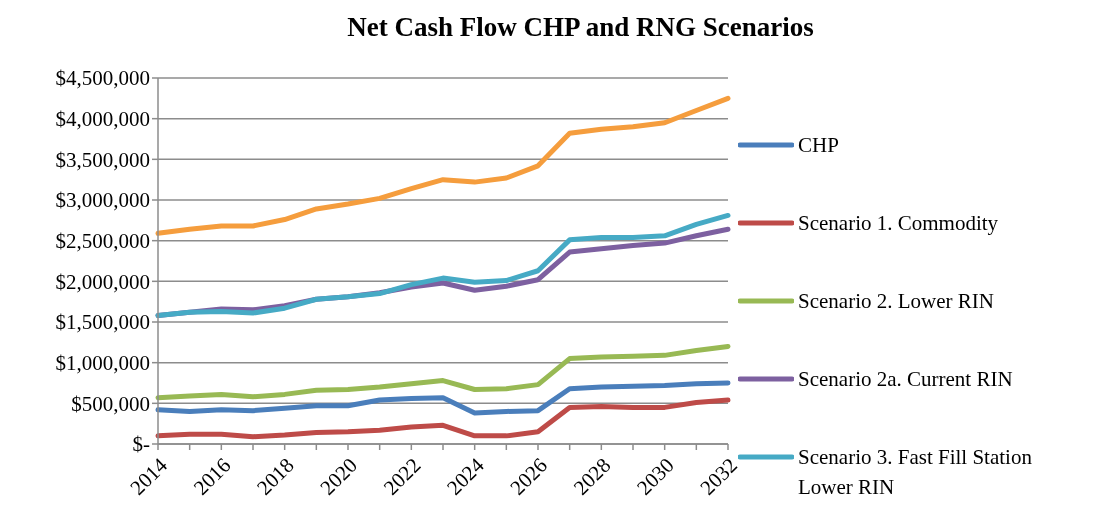 The image size is (1118, 525). What do you see at coordinates (915, 472) in the screenshot?
I see `legend-label: Scenario 3. Fast Fill Station Lower RIN` at bounding box center [915, 472].